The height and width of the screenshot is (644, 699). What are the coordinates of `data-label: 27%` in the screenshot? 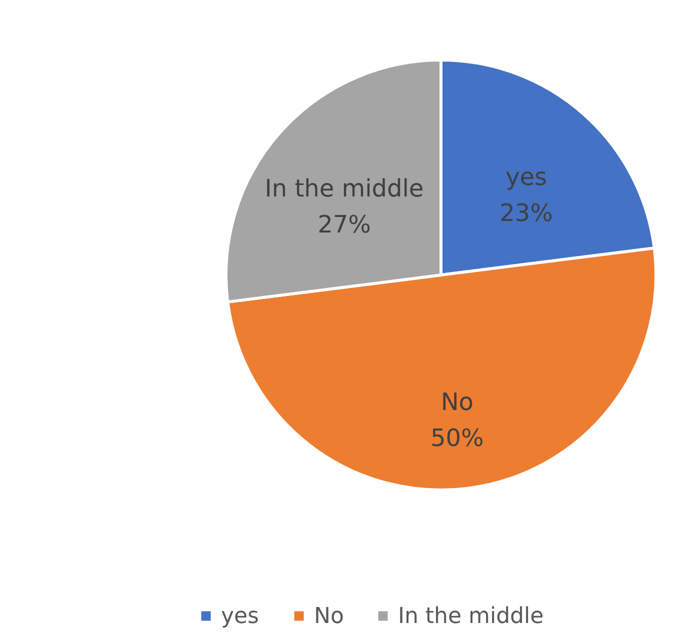 It's located at (344, 224).